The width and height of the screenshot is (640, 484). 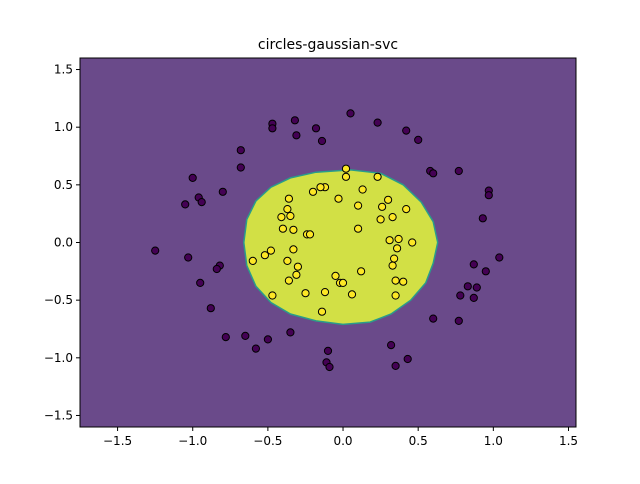 What do you see at coordinates (58, 300) in the screenshot?
I see `y-tick-label: −0.5` at bounding box center [58, 300].